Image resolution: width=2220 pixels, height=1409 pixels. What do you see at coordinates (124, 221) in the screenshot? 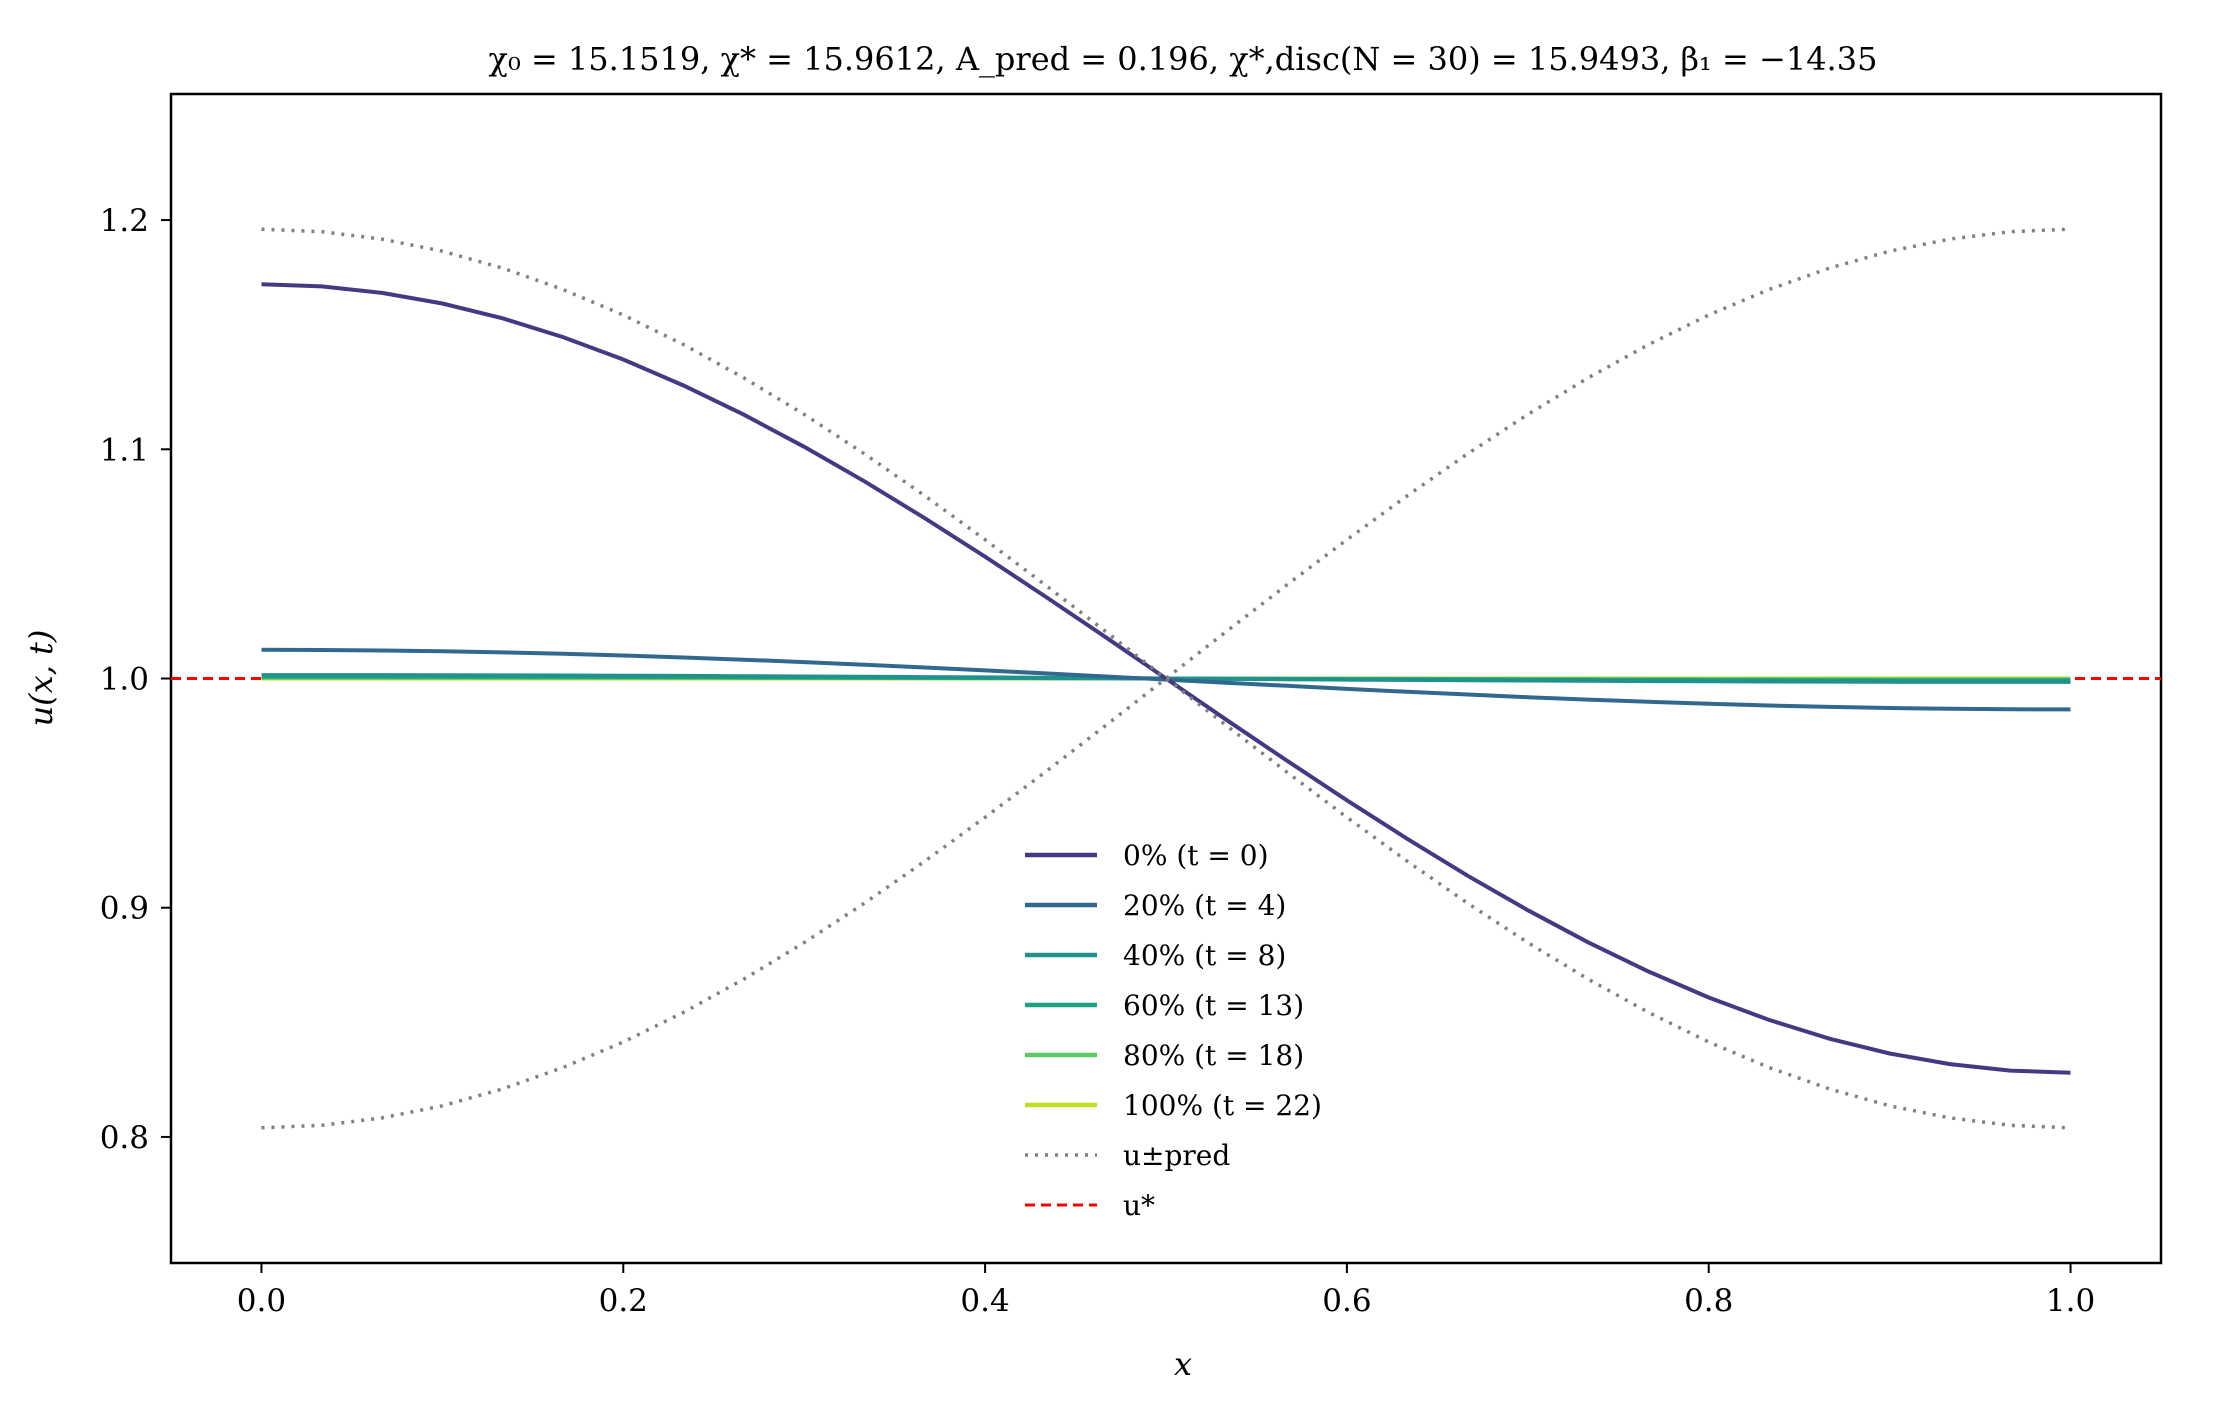
I see `y-tick-label: 1.2` at bounding box center [124, 221].